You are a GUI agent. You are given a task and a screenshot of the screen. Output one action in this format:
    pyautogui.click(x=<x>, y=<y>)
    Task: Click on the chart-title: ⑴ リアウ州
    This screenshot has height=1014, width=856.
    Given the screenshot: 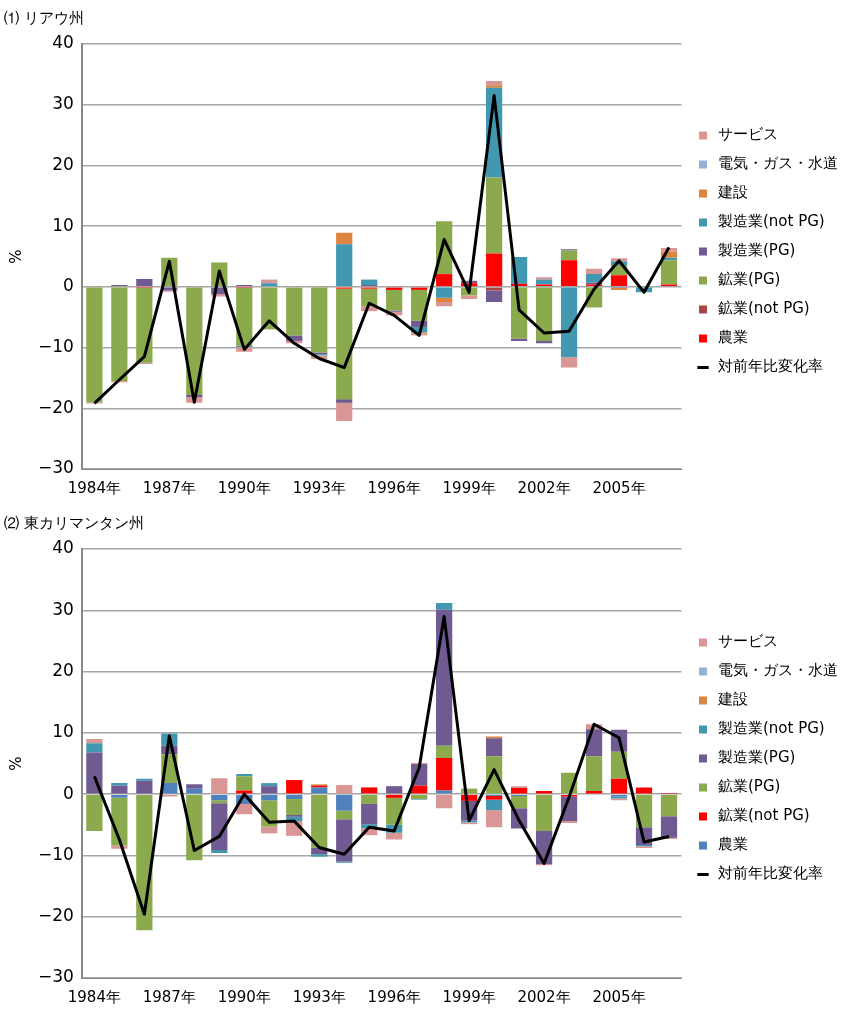 What is the action you would take?
    pyautogui.click(x=44, y=17)
    